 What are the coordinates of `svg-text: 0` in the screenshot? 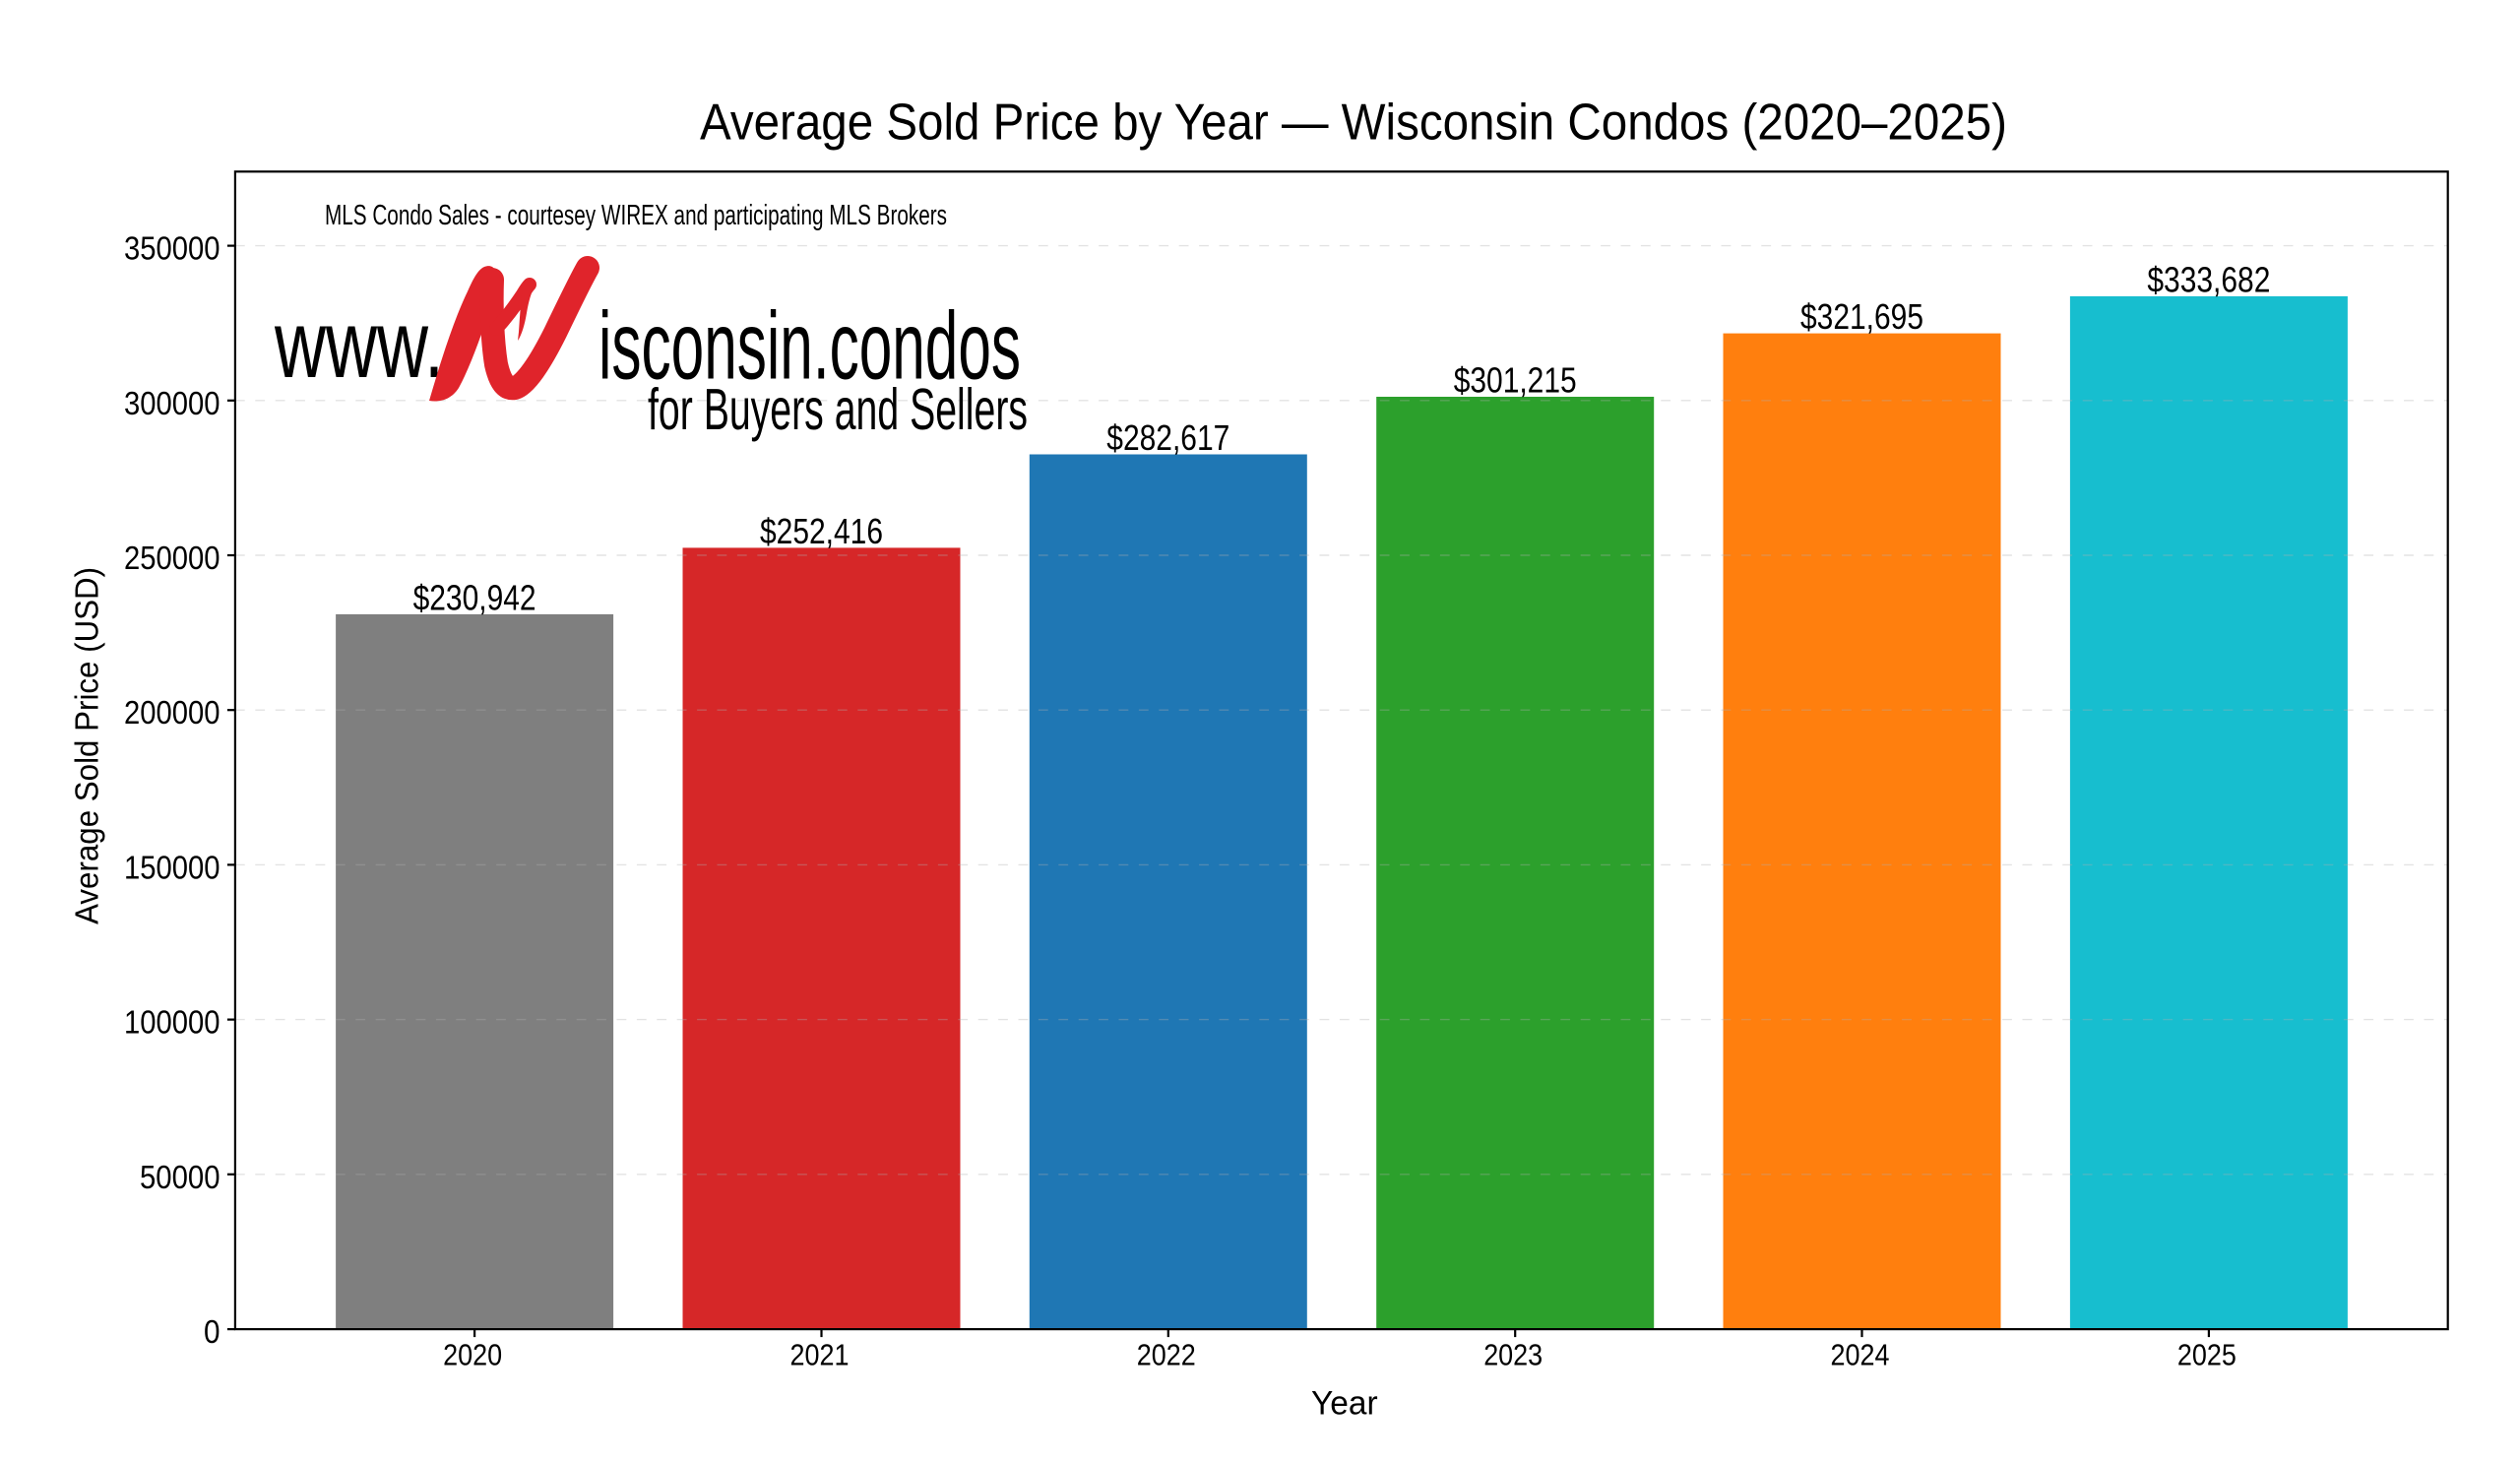 It's located at (212, 1331).